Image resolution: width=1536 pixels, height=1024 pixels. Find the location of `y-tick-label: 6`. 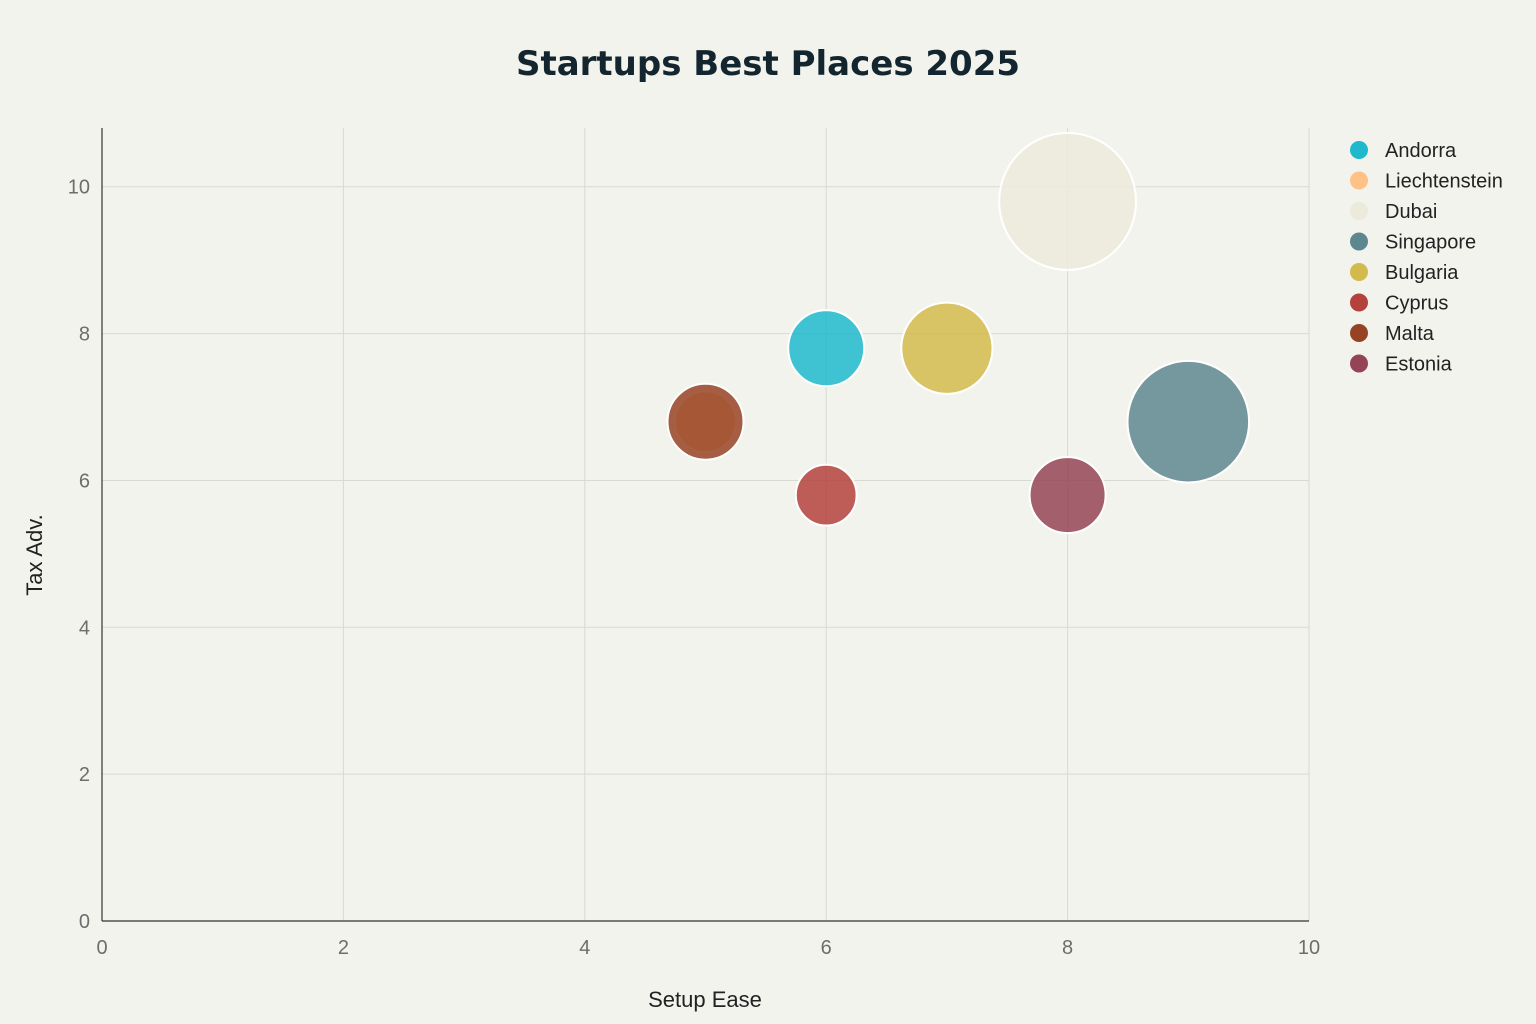

y-tick-label: 6 is located at coordinates (84, 481).